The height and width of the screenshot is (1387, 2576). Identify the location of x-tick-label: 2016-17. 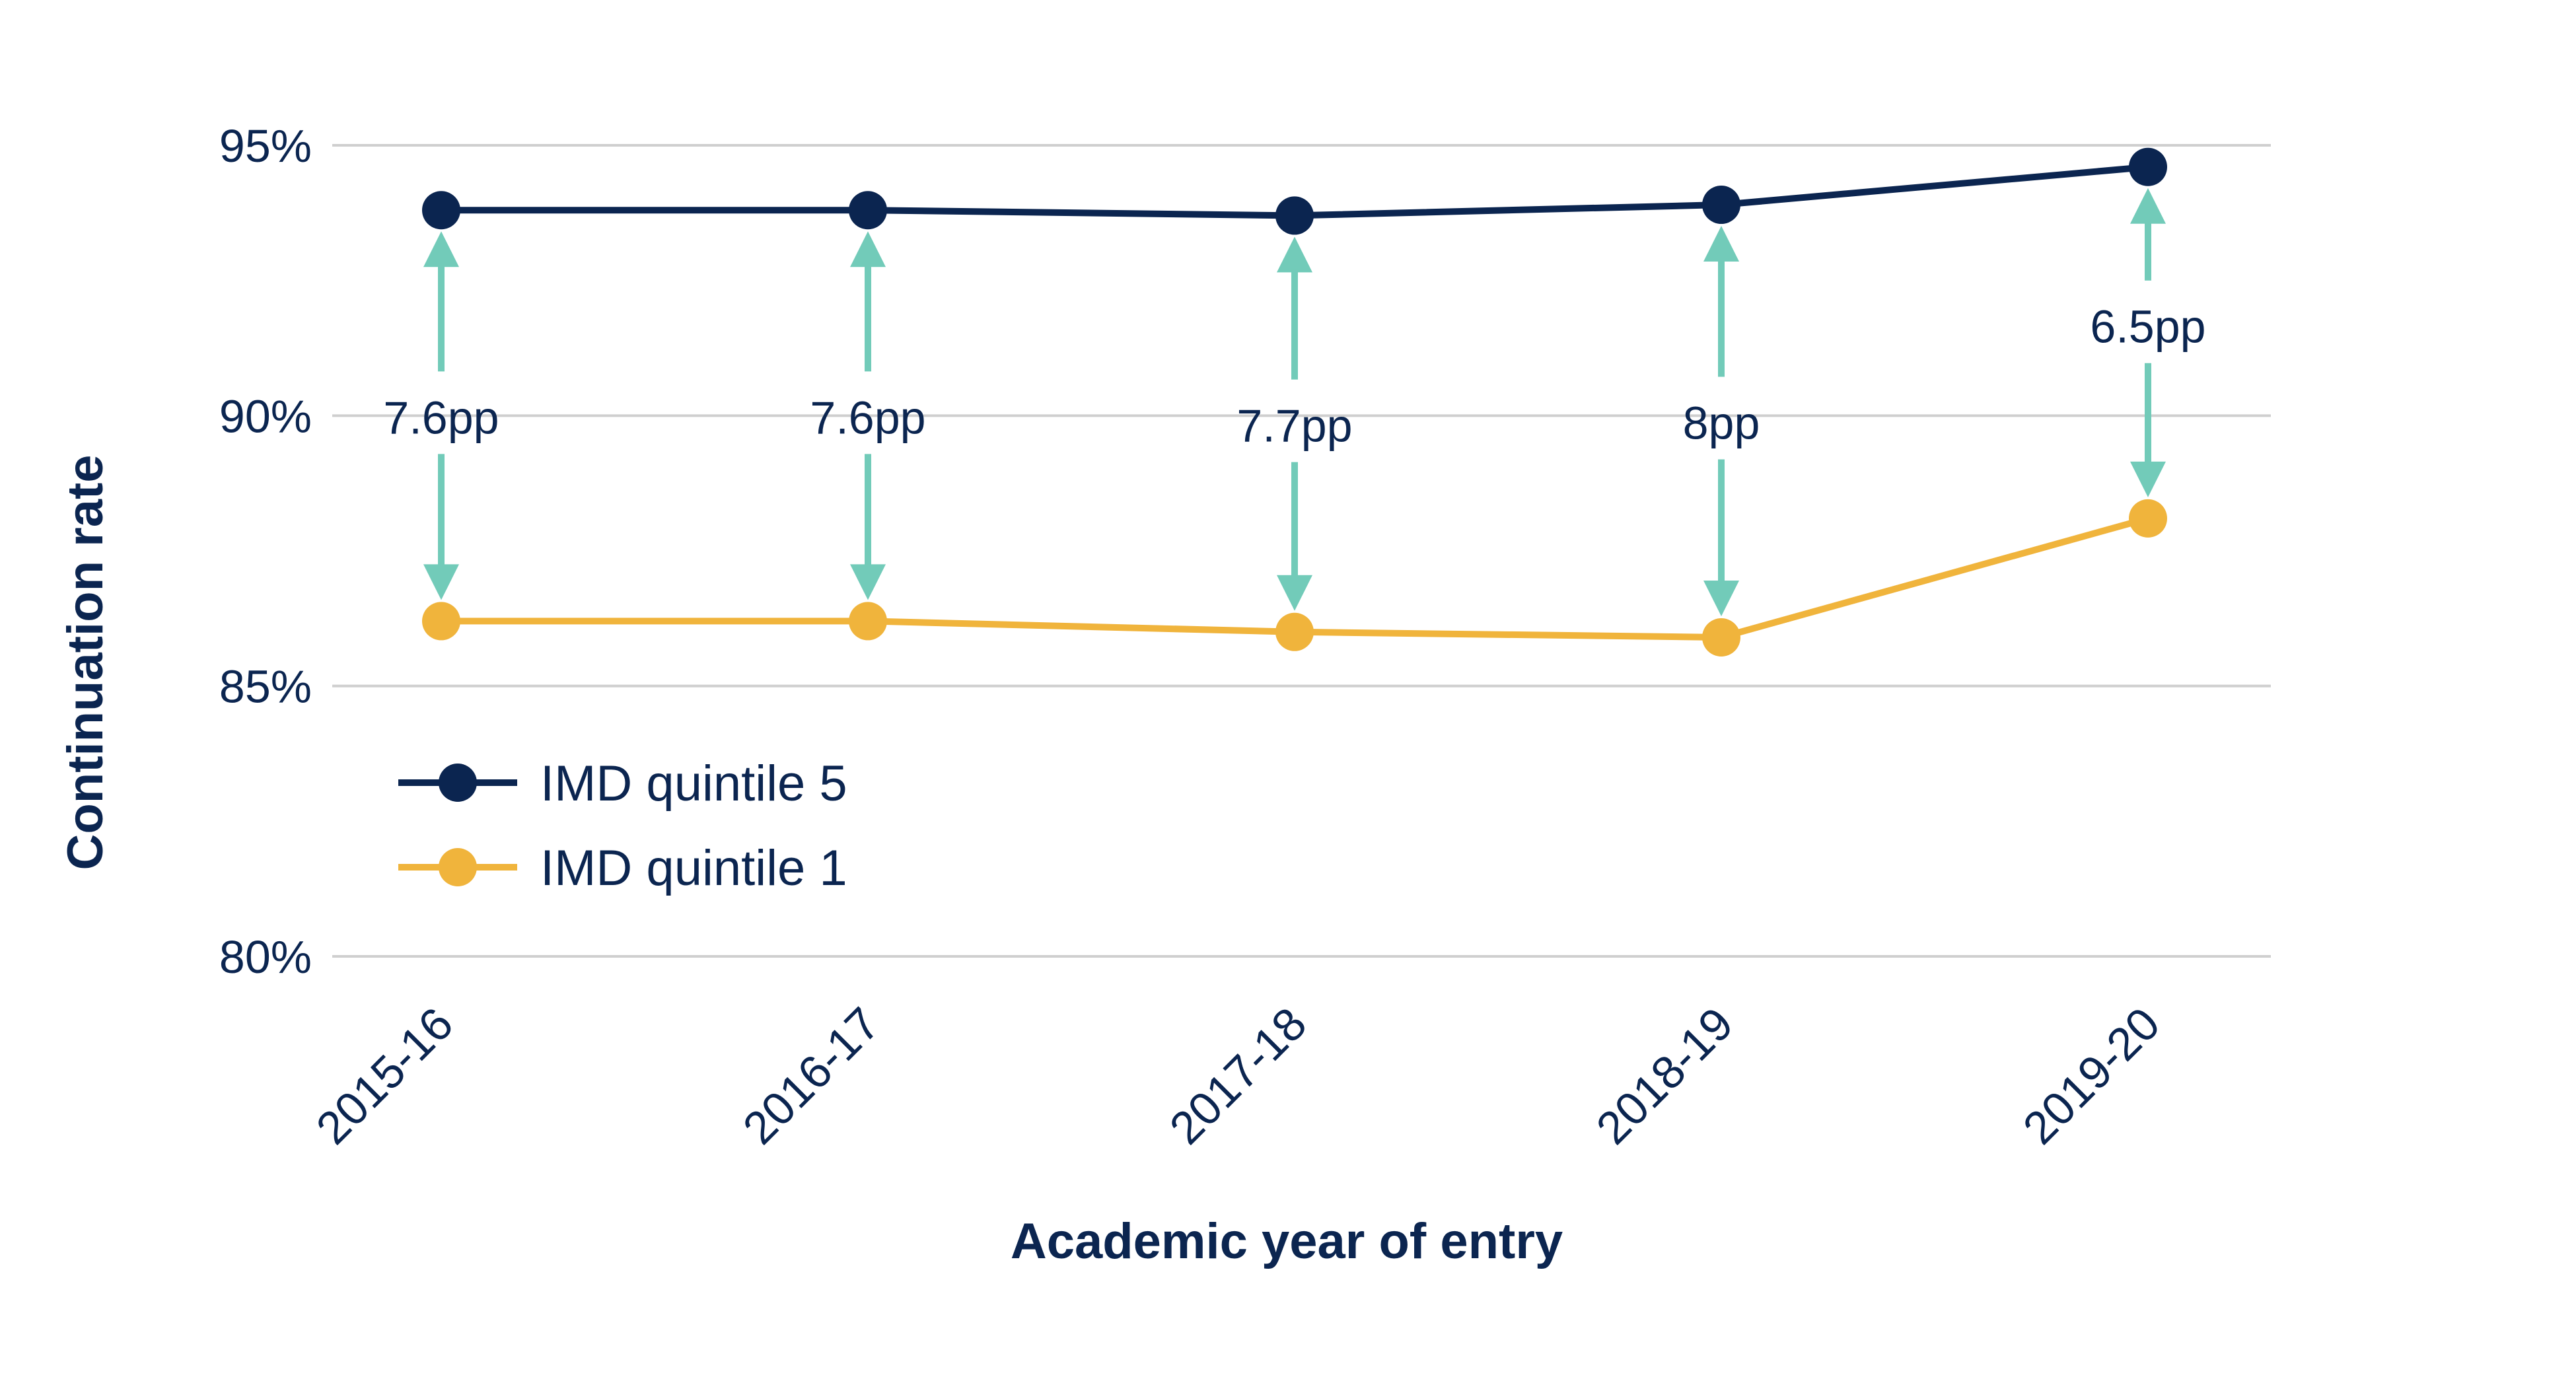
(812, 1075).